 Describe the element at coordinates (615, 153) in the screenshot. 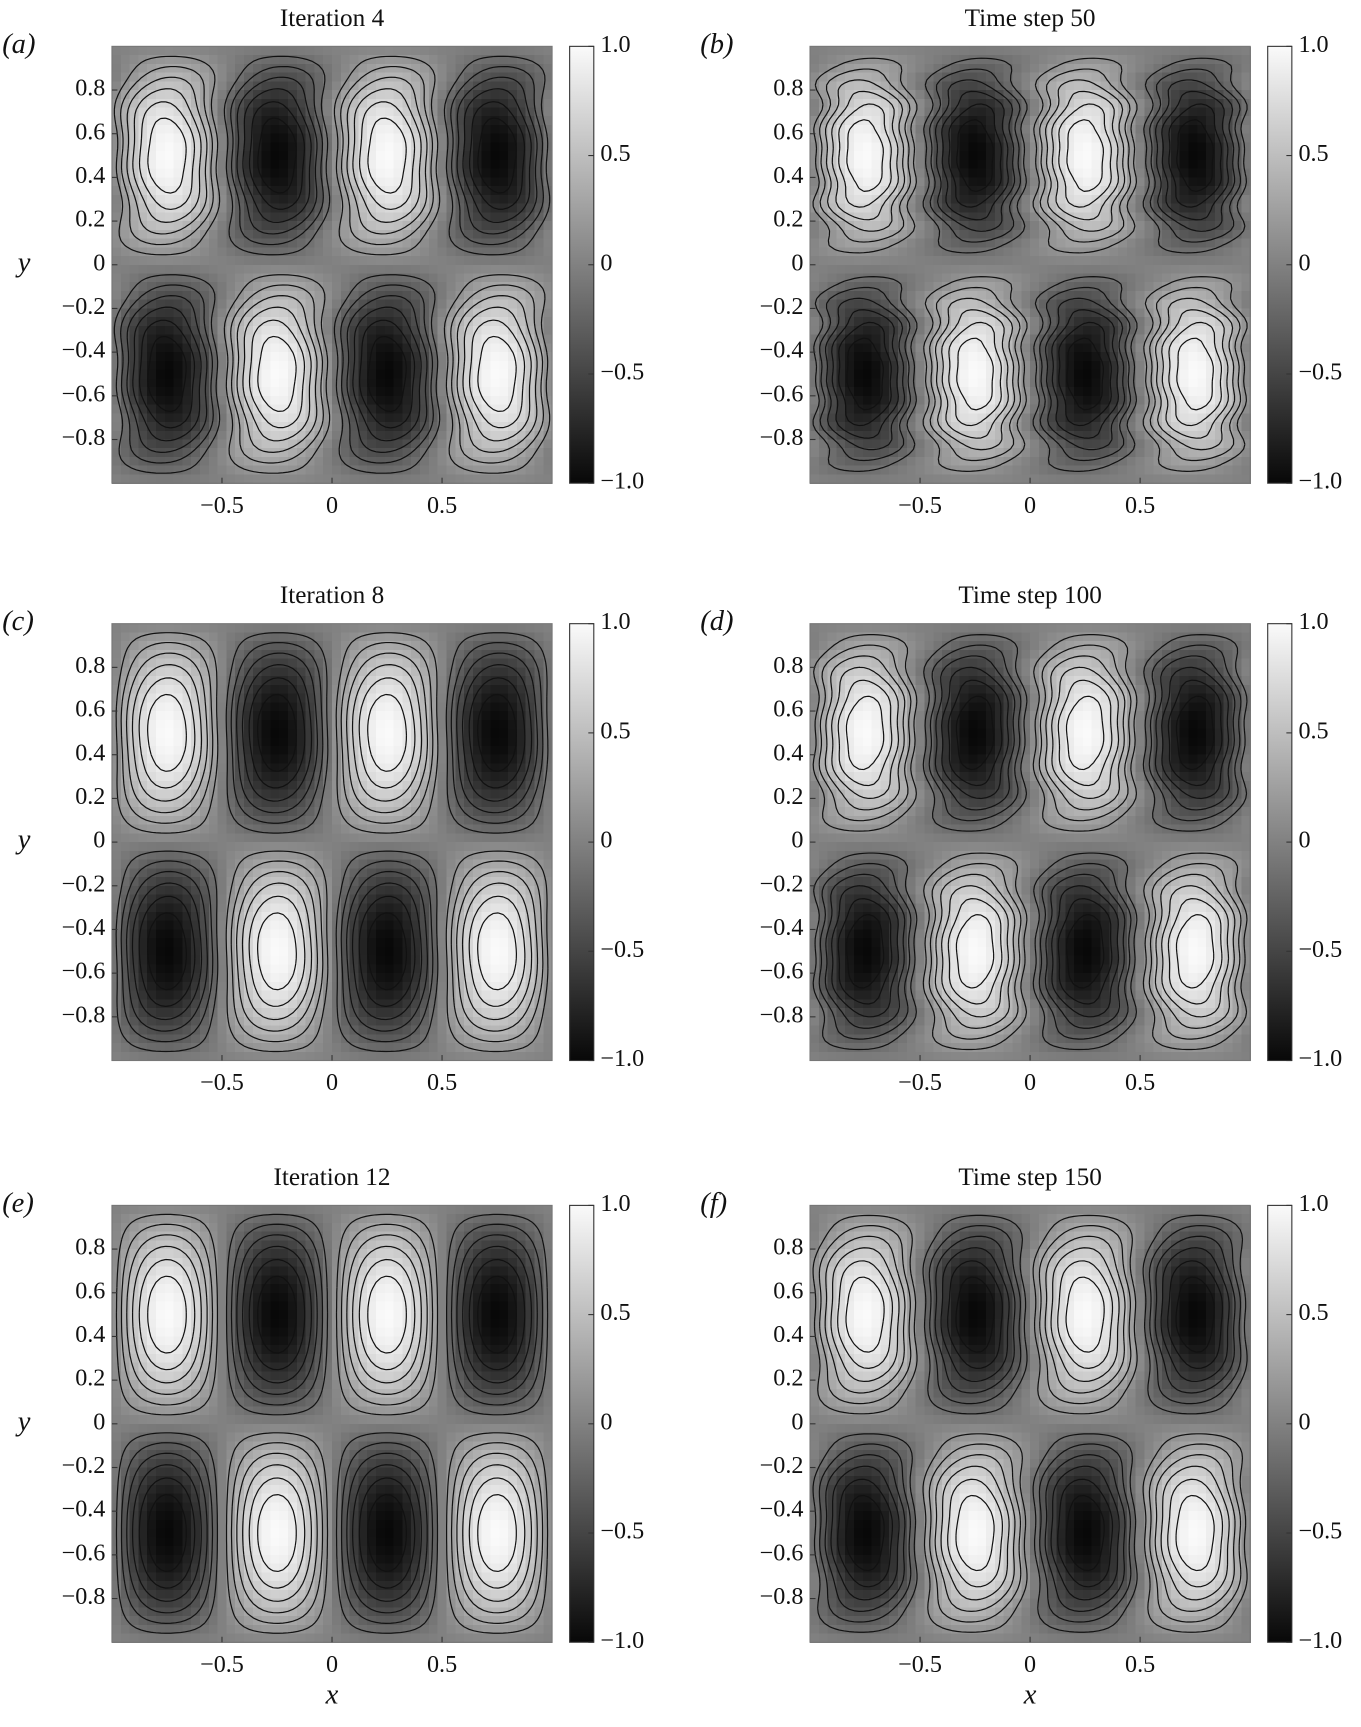

I see `colorbar-tick-label: 0.5` at that location.